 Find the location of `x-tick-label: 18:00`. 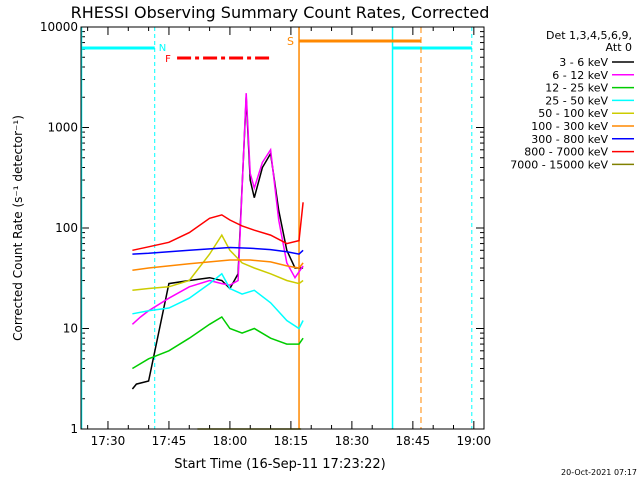

x-tick-label: 18:00 is located at coordinates (230, 441).